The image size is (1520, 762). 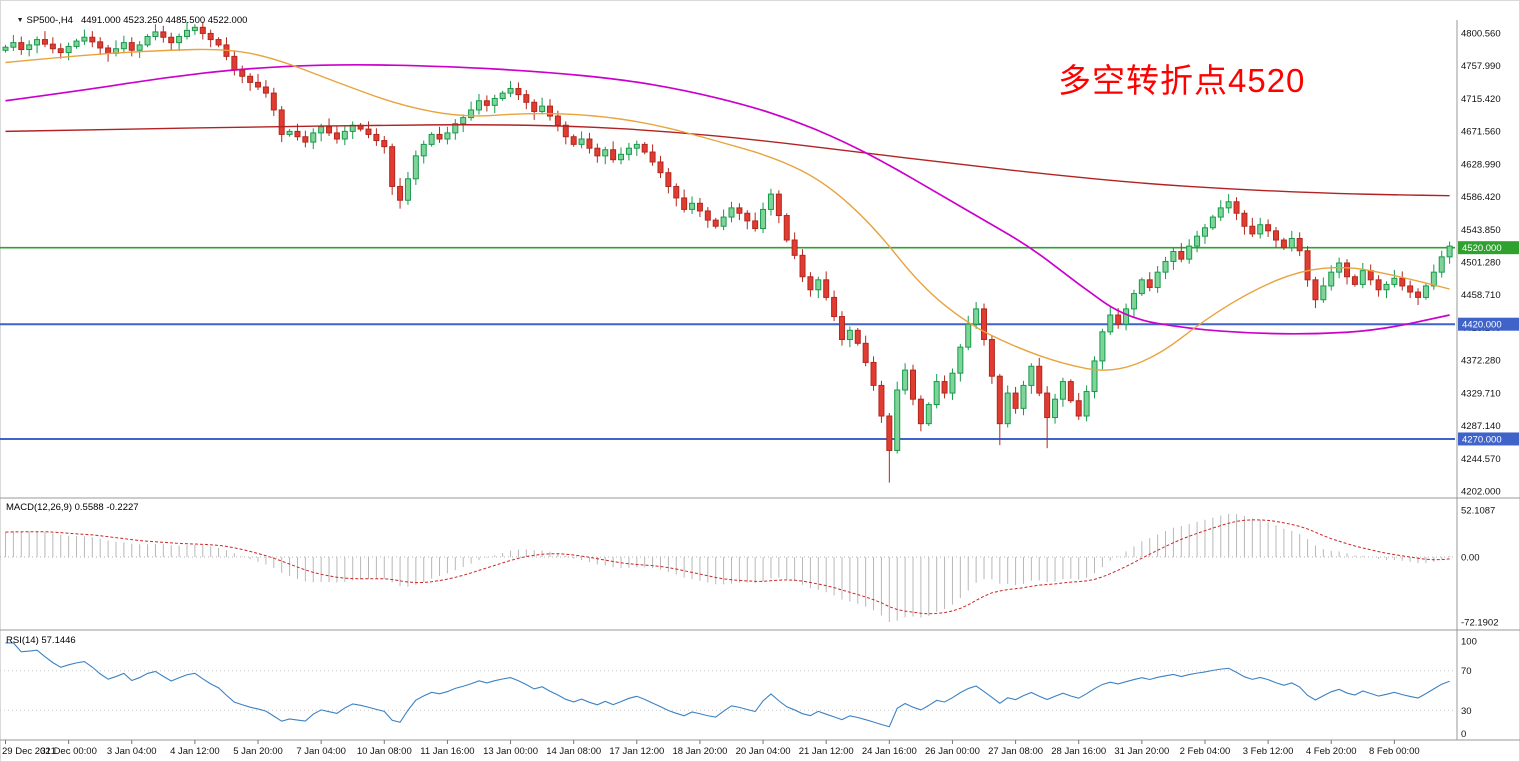 I want to click on time-axis-label: 11 Jan 16:00, so click(x=447, y=751).